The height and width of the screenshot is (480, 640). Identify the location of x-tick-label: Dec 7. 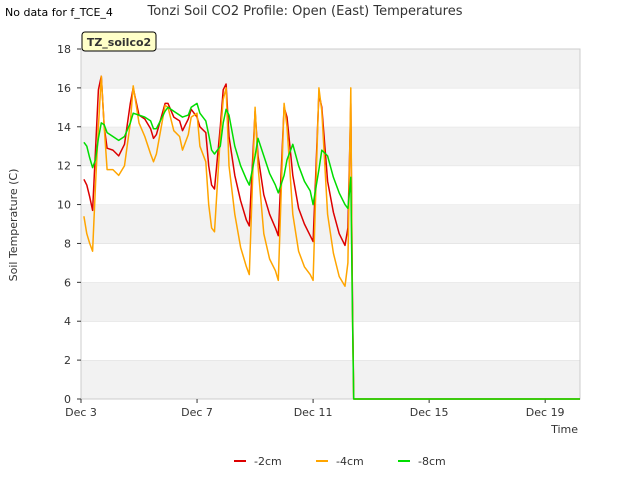
(197, 412).